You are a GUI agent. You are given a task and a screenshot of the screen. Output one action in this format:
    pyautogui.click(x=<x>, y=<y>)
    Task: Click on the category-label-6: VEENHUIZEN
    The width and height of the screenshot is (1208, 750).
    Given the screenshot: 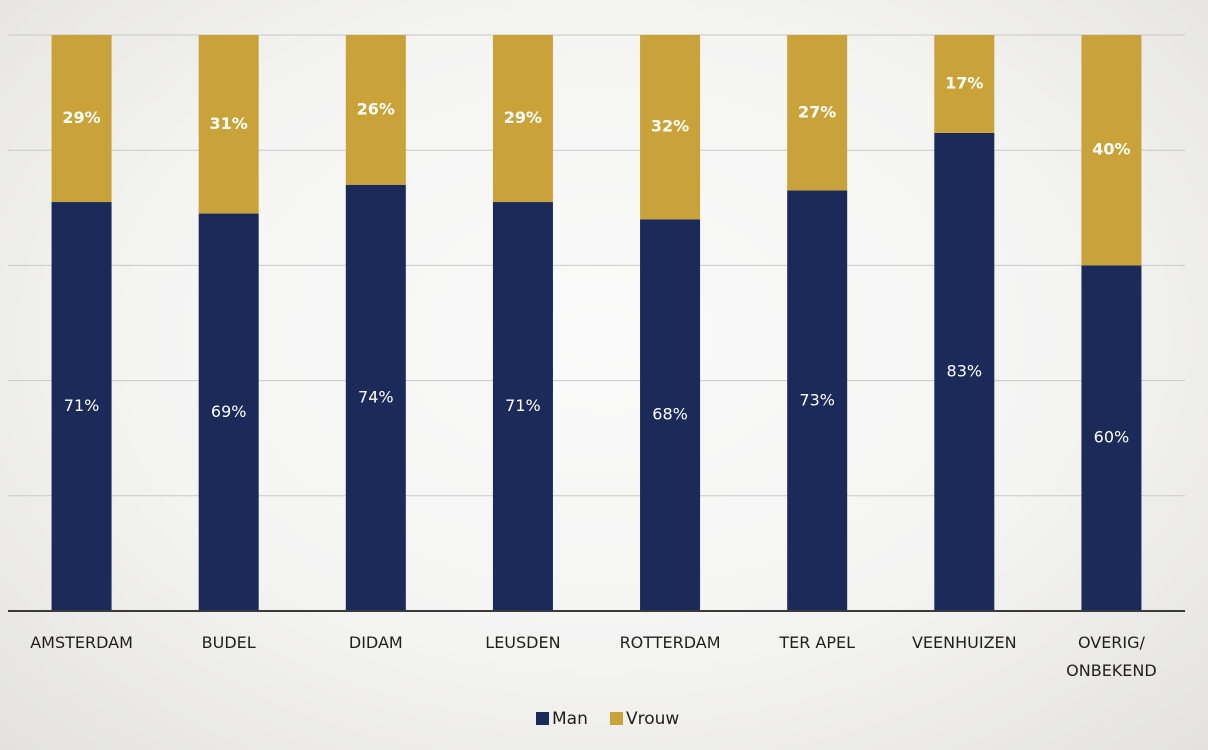 What is the action you would take?
    pyautogui.click(x=964, y=642)
    